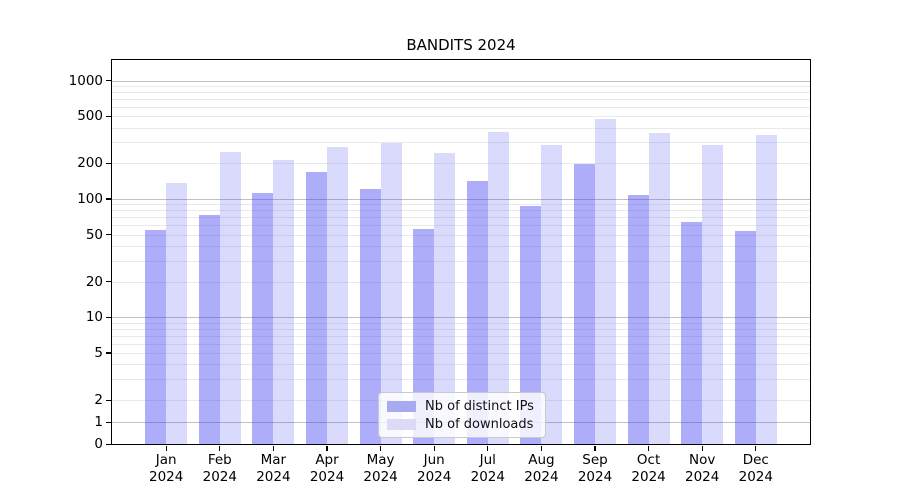  Describe the element at coordinates (595, 469) in the screenshot. I see `x-tick-label: Sep 2024` at that location.